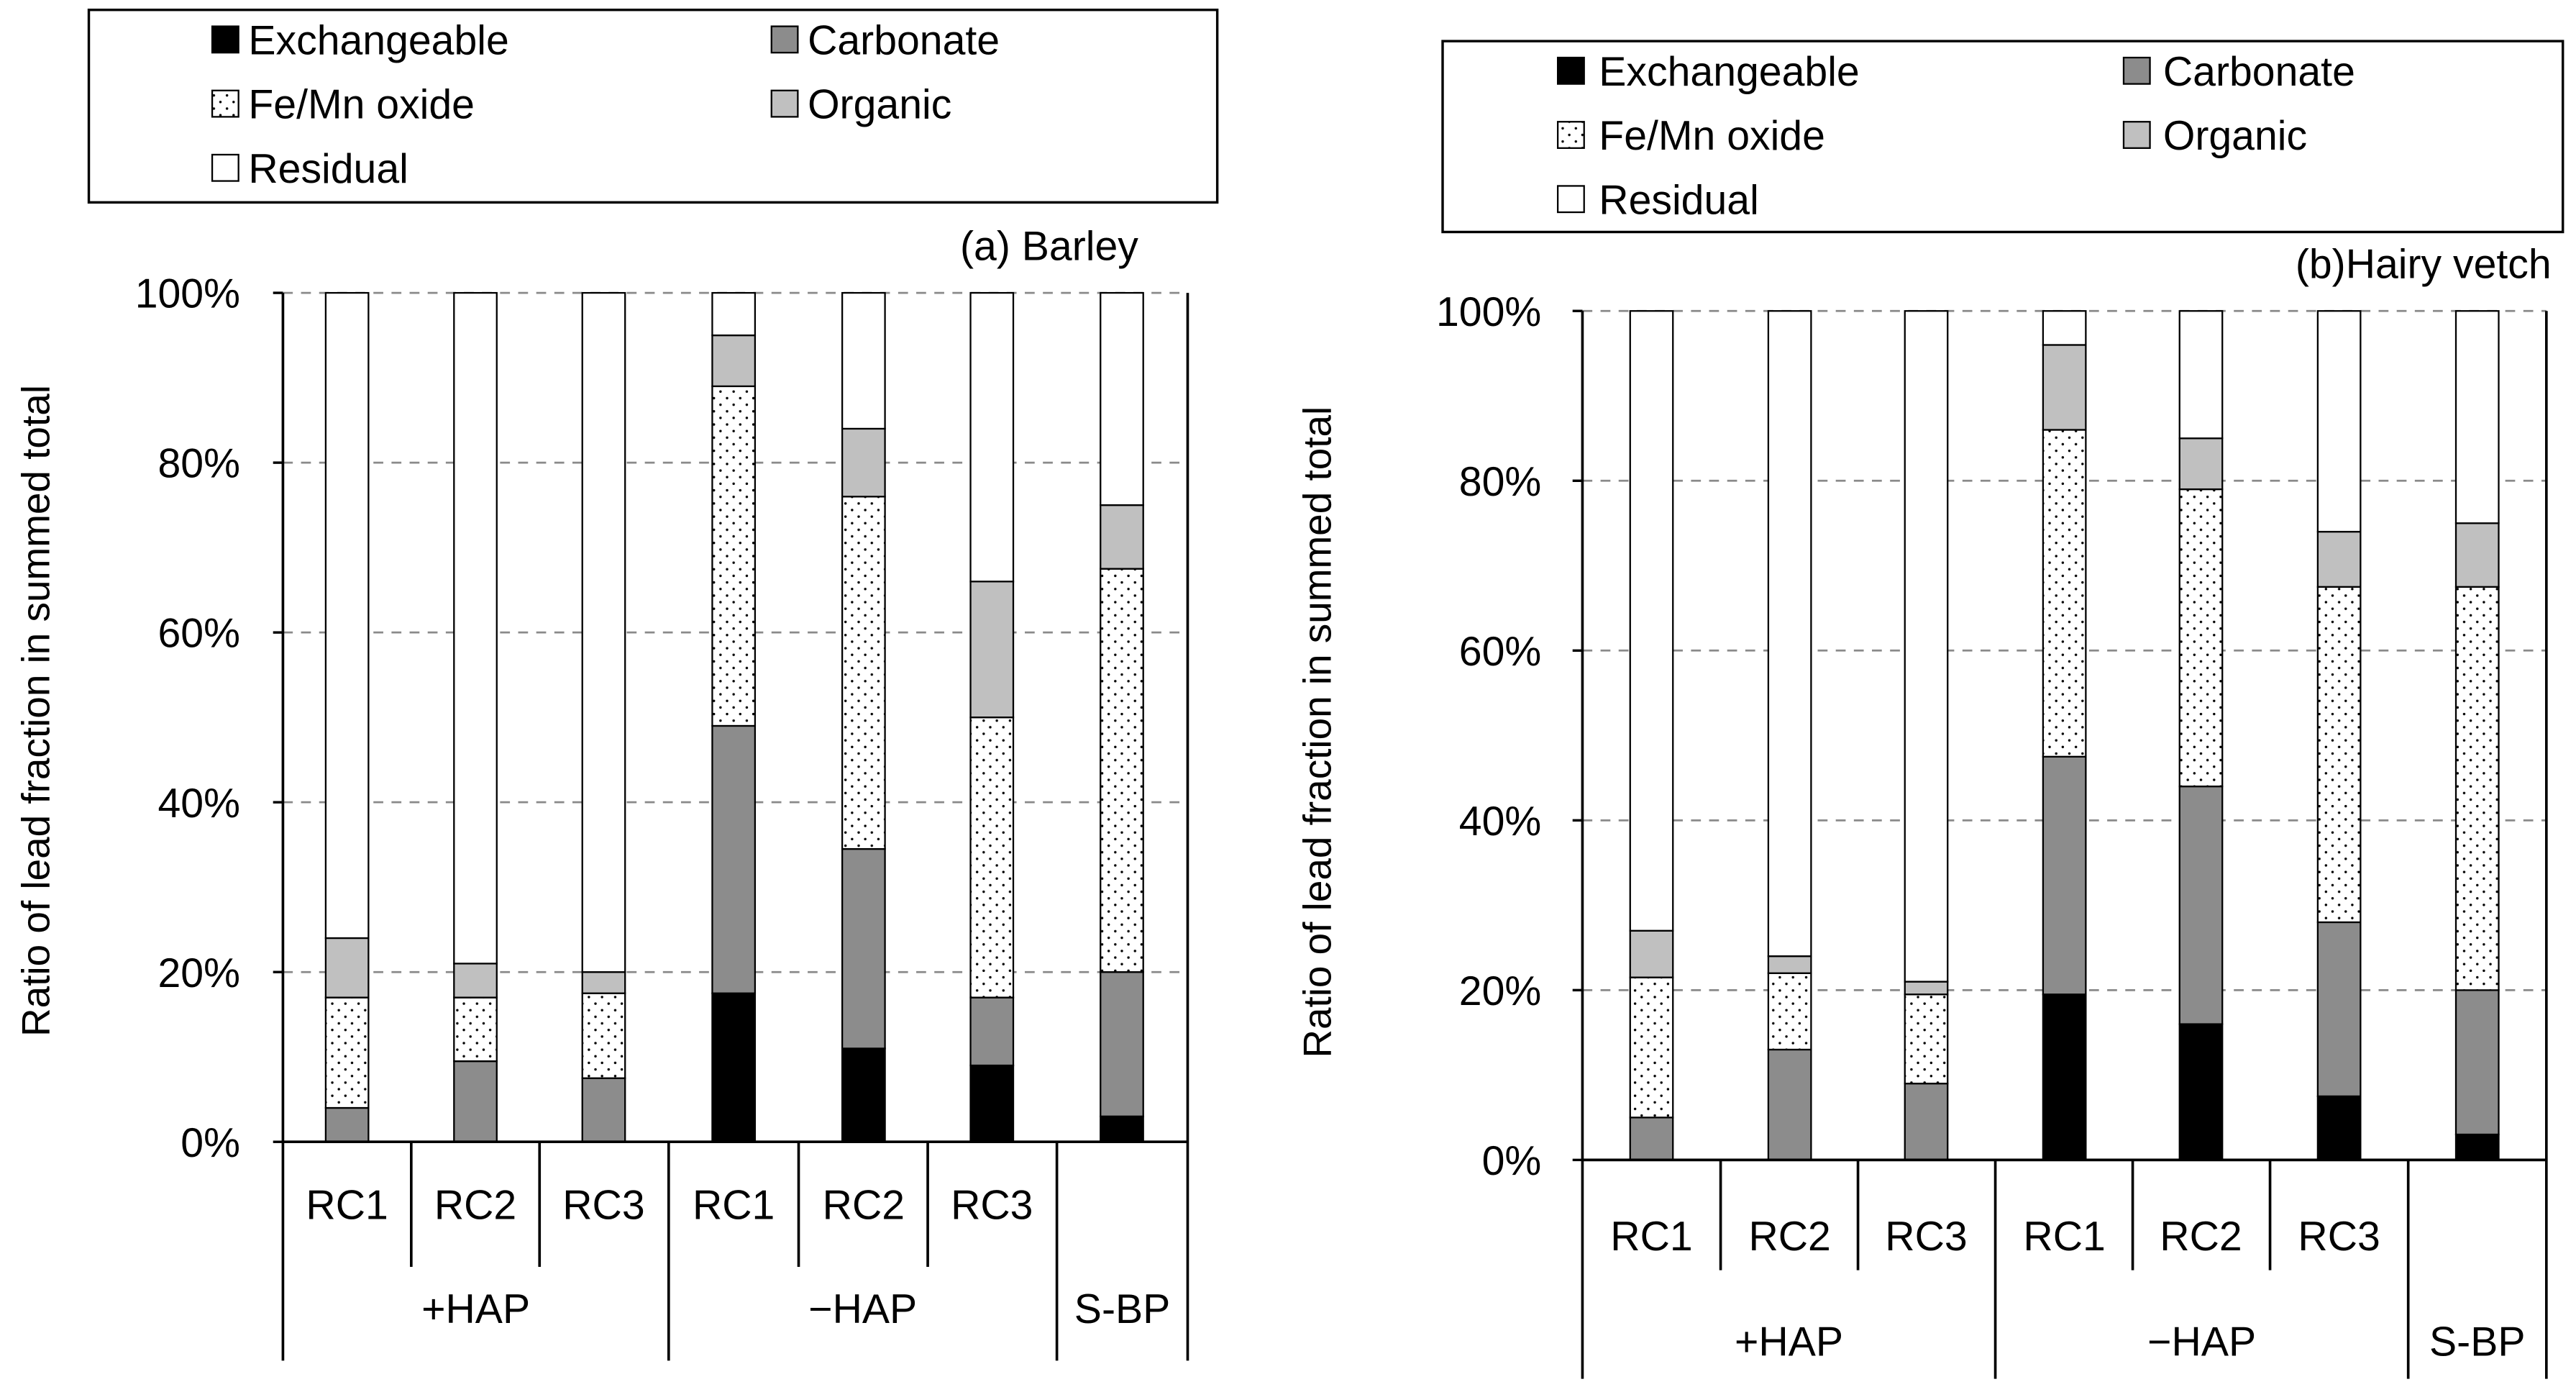  I want to click on y-axis-label: Ratio of lead fraction in summed total, so click(36, 711).